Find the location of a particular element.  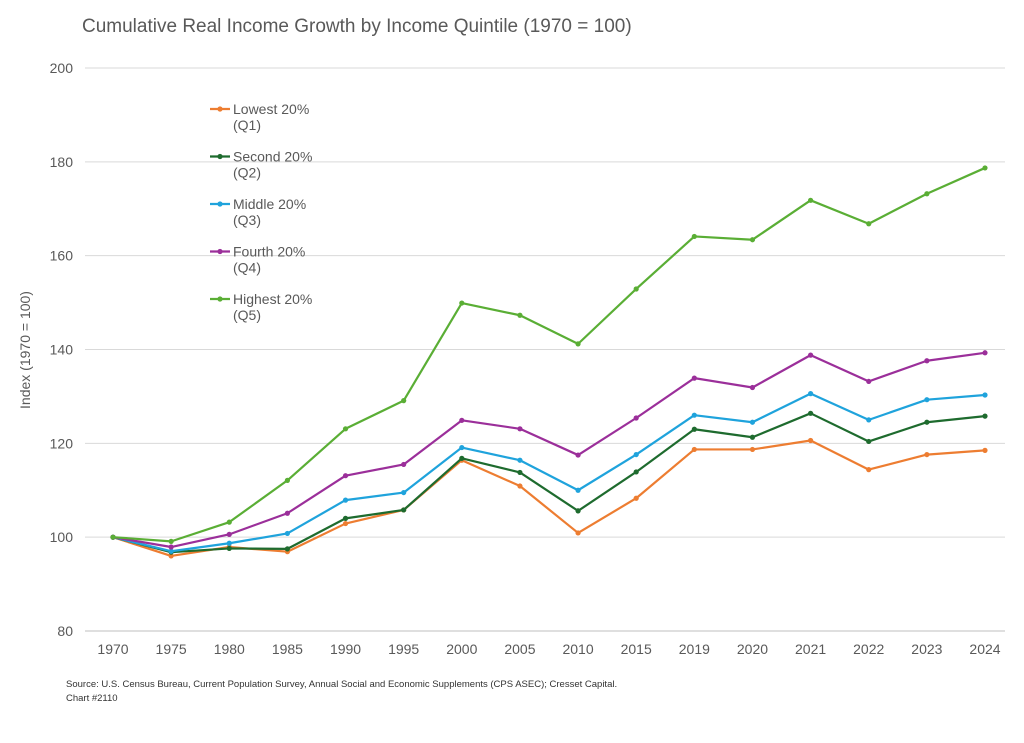

x-tick-label: 2010 is located at coordinates (577, 649).